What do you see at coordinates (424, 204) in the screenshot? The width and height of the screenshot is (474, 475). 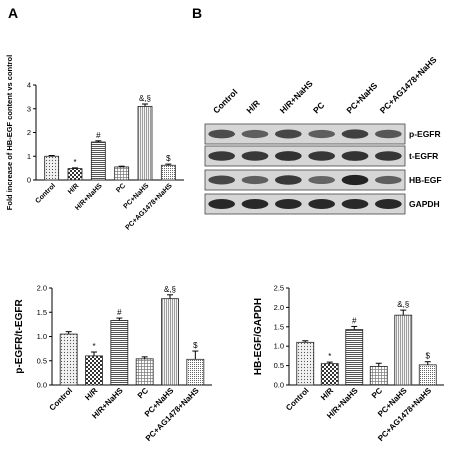 I see `blot-row-label: GAPDH` at bounding box center [424, 204].